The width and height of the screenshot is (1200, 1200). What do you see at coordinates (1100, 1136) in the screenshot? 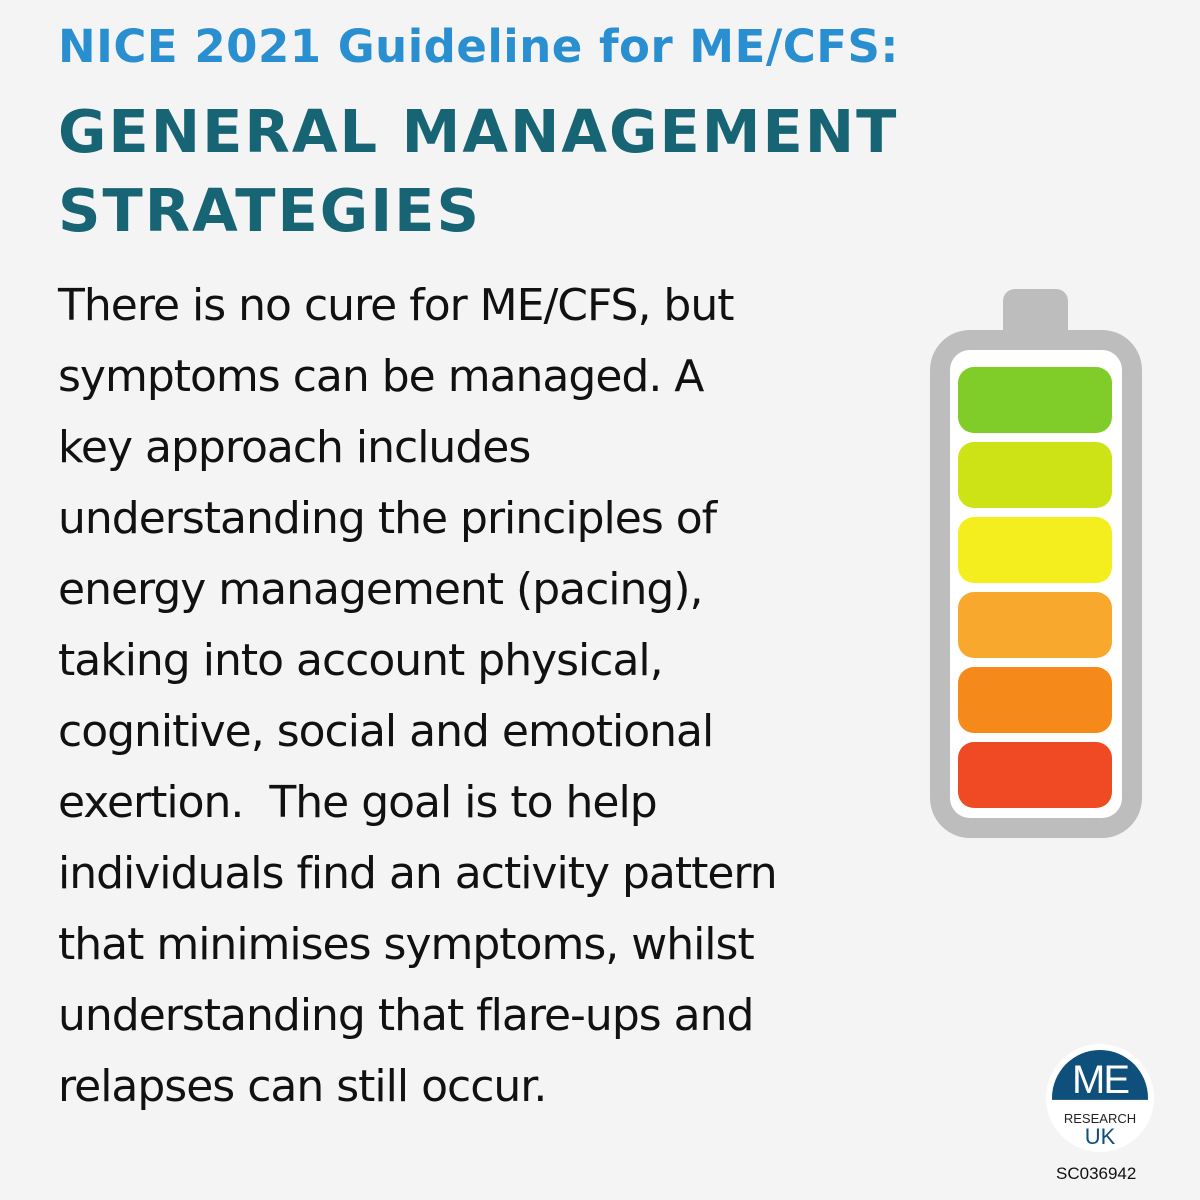
I see `logo-uk: UK` at bounding box center [1100, 1136].